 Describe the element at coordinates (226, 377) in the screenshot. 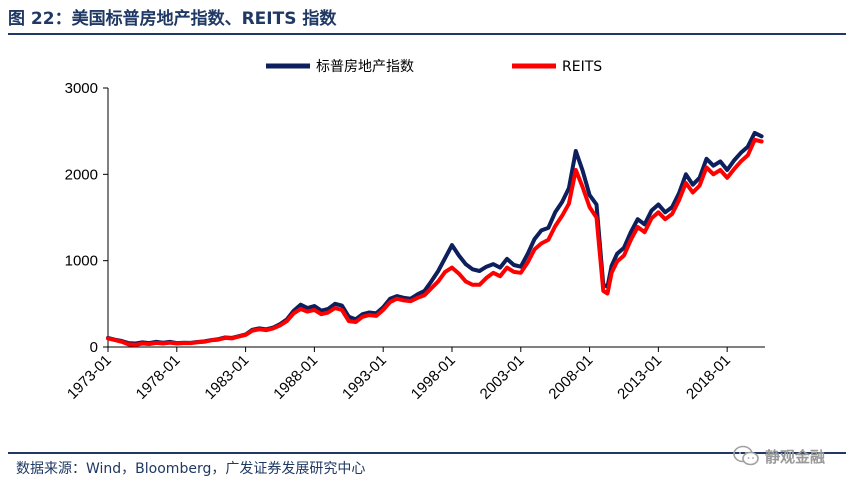

I see `x-tick-label: 1983-01` at that location.